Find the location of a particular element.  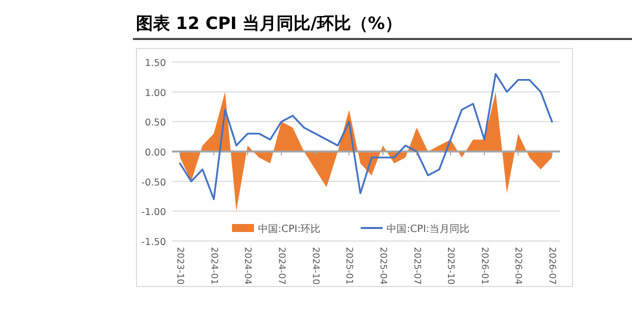

legend-label: 中国:CPI:当月同比 is located at coordinates (428, 229).